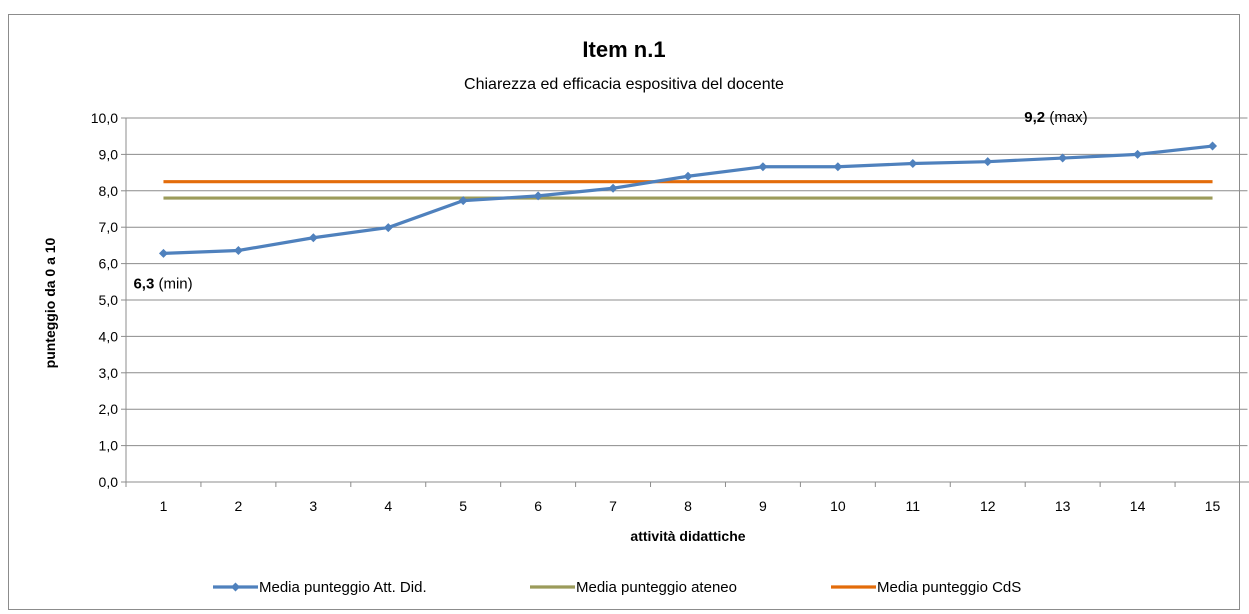 This screenshot has height=614, width=1249. What do you see at coordinates (164, 506) in the screenshot?
I see `x-tick-label: 1` at bounding box center [164, 506].